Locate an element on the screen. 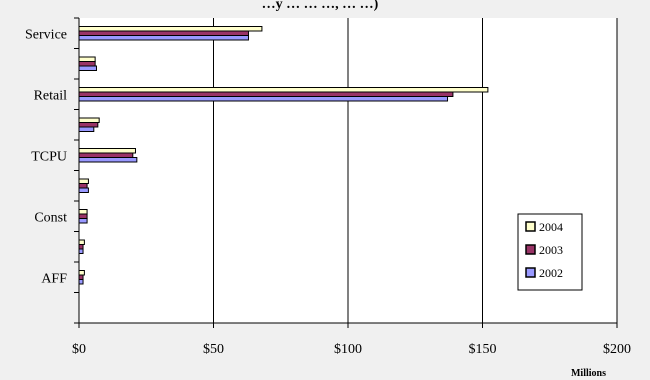  category-labels: Service Retail TCPU Const AFF is located at coordinates (46, 156).